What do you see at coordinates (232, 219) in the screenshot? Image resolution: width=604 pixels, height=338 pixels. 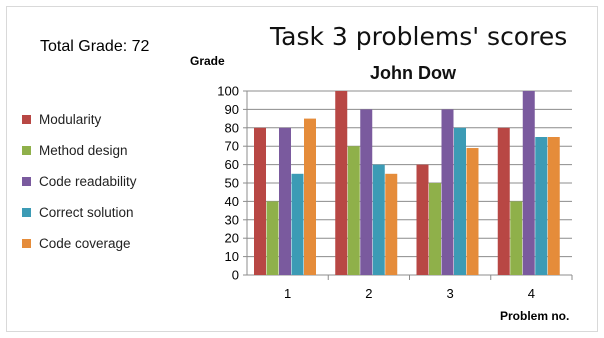 I see `y-tick-label: 30` at bounding box center [232, 219].